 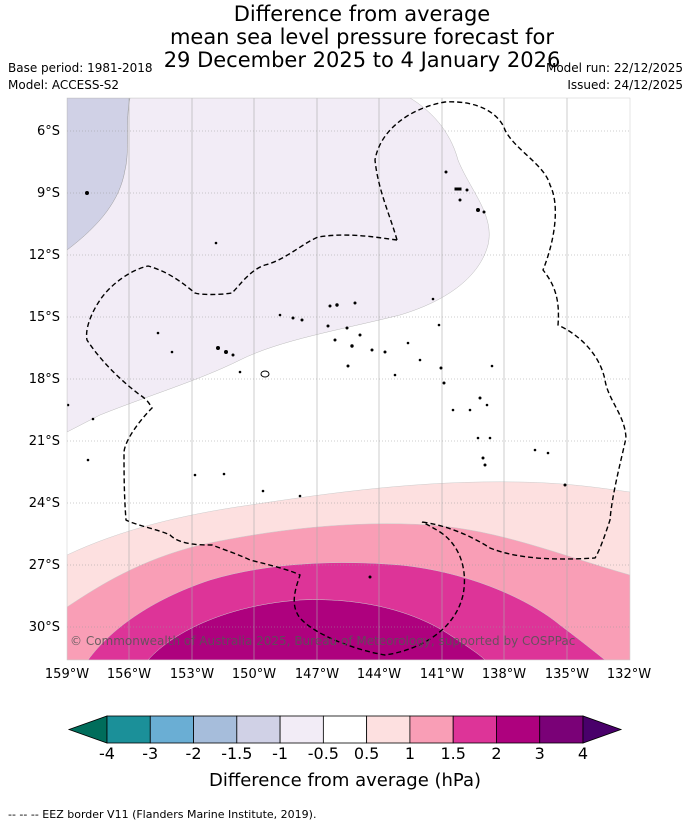 What do you see at coordinates (583, 753) in the screenshot?
I see `colorbar-tick-label: 4` at bounding box center [583, 753].